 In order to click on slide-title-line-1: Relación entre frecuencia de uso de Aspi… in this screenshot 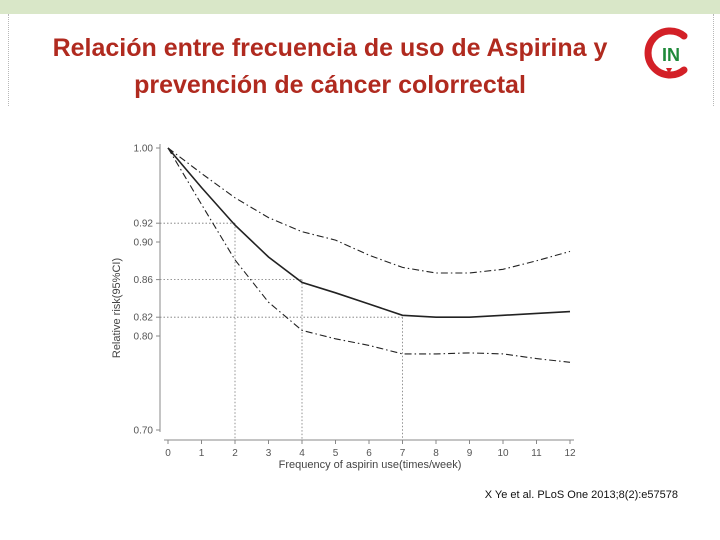, I will do `click(330, 48)`.